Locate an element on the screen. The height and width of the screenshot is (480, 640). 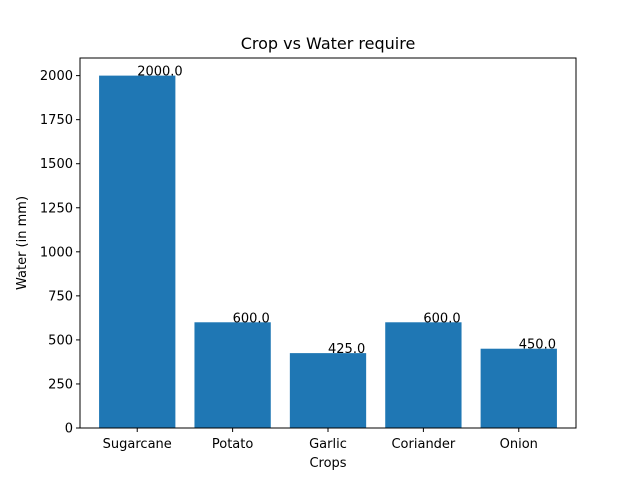
y-axis-label: Water (in mm) is located at coordinates (22, 243).